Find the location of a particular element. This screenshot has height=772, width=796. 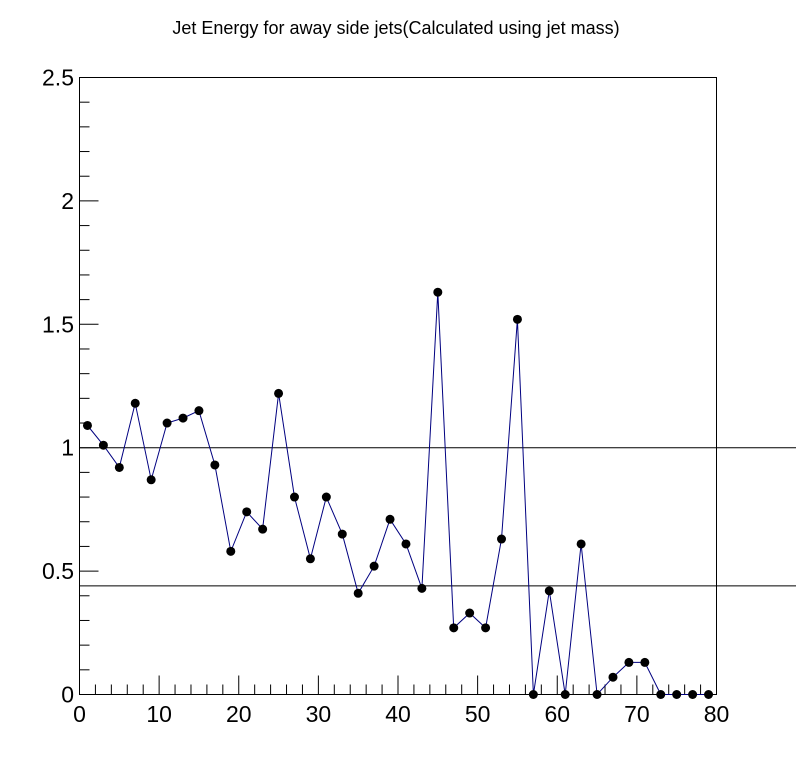

y-tick-label: 1 is located at coordinates (67, 448).